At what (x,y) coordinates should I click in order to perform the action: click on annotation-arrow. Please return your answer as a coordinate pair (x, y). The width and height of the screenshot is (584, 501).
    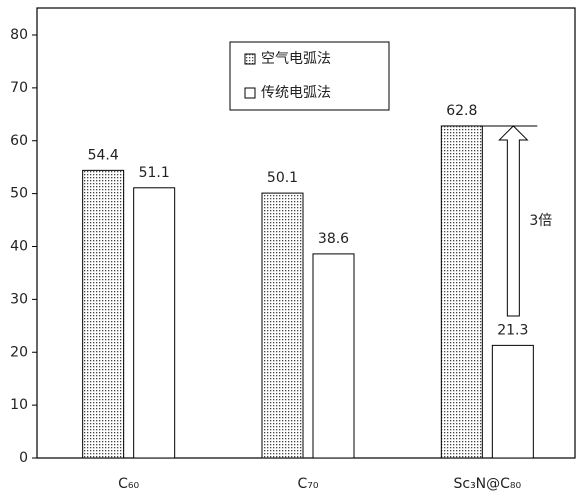
    Looking at the image, I should click on (513, 221).